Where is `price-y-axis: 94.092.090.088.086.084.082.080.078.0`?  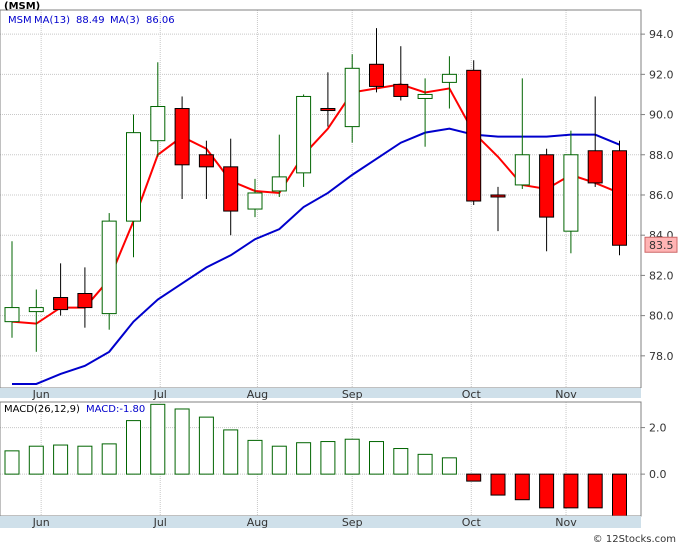 price-y-axis: 94.092.090.088.086.084.082.080.078.0 is located at coordinates (657, 195).